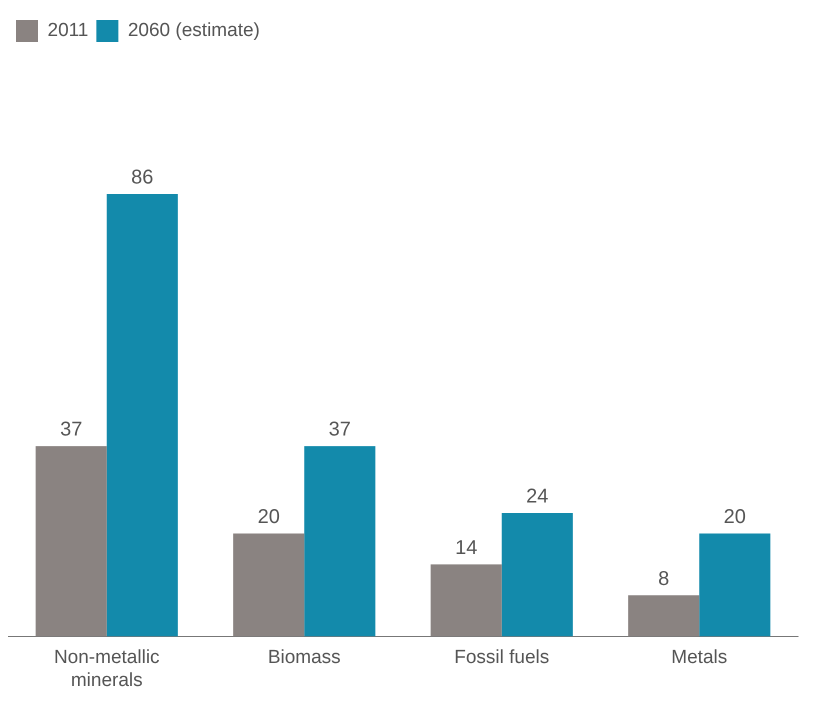 This screenshot has height=710, width=816. What do you see at coordinates (537, 496) in the screenshot?
I see `data-label: 24` at bounding box center [537, 496].